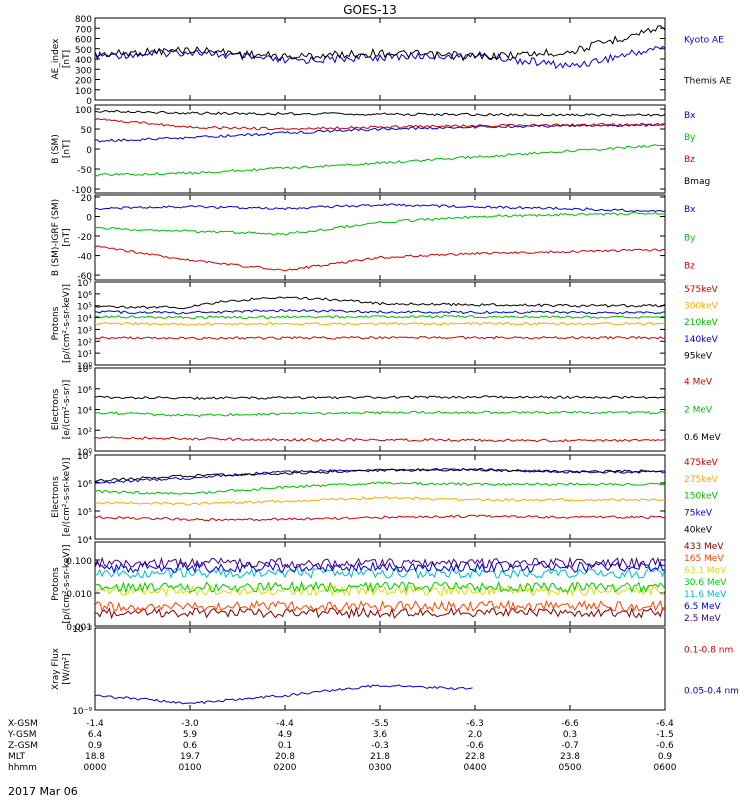 The height and width of the screenshot is (800, 750). Describe the element at coordinates (380, 724) in the screenshot. I see `x-axis-value: -5.5` at that location.